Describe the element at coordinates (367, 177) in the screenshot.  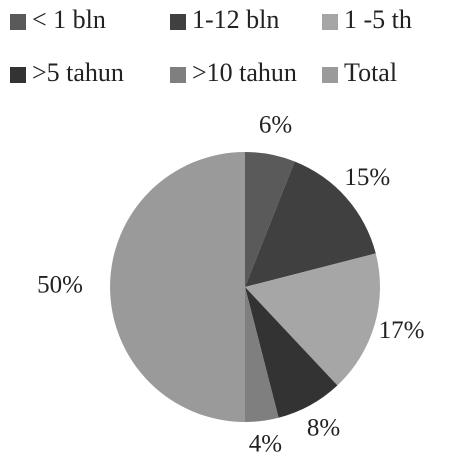
I see `data-label: 15%` at that location.